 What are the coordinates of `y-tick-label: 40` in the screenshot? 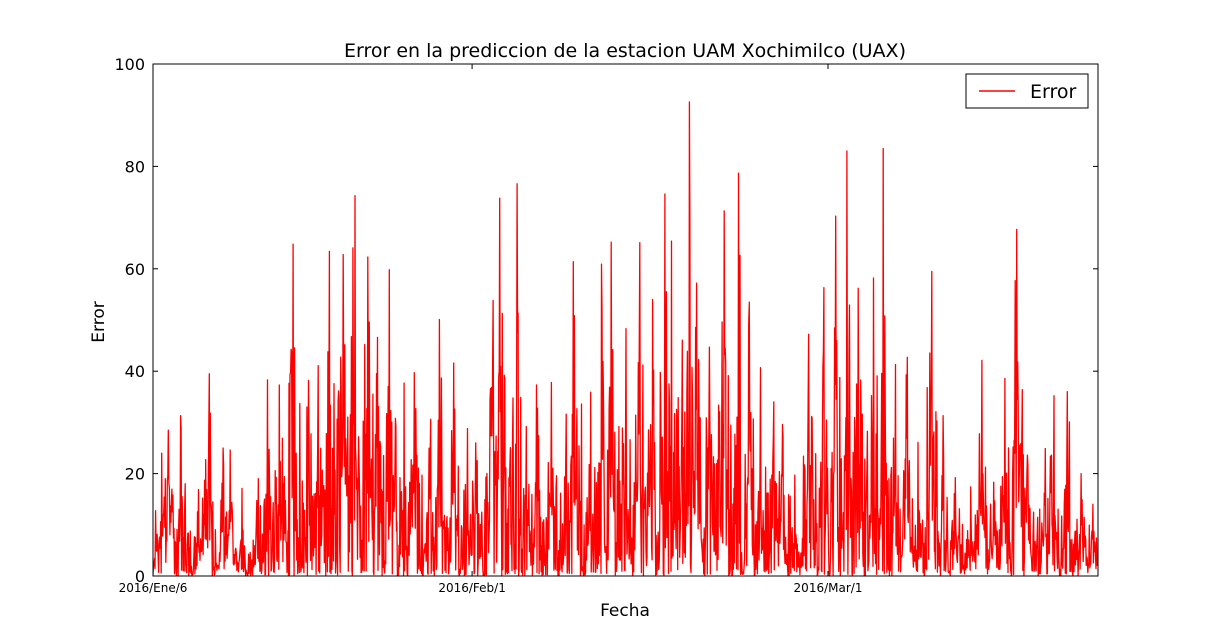 It's located at (135, 371).